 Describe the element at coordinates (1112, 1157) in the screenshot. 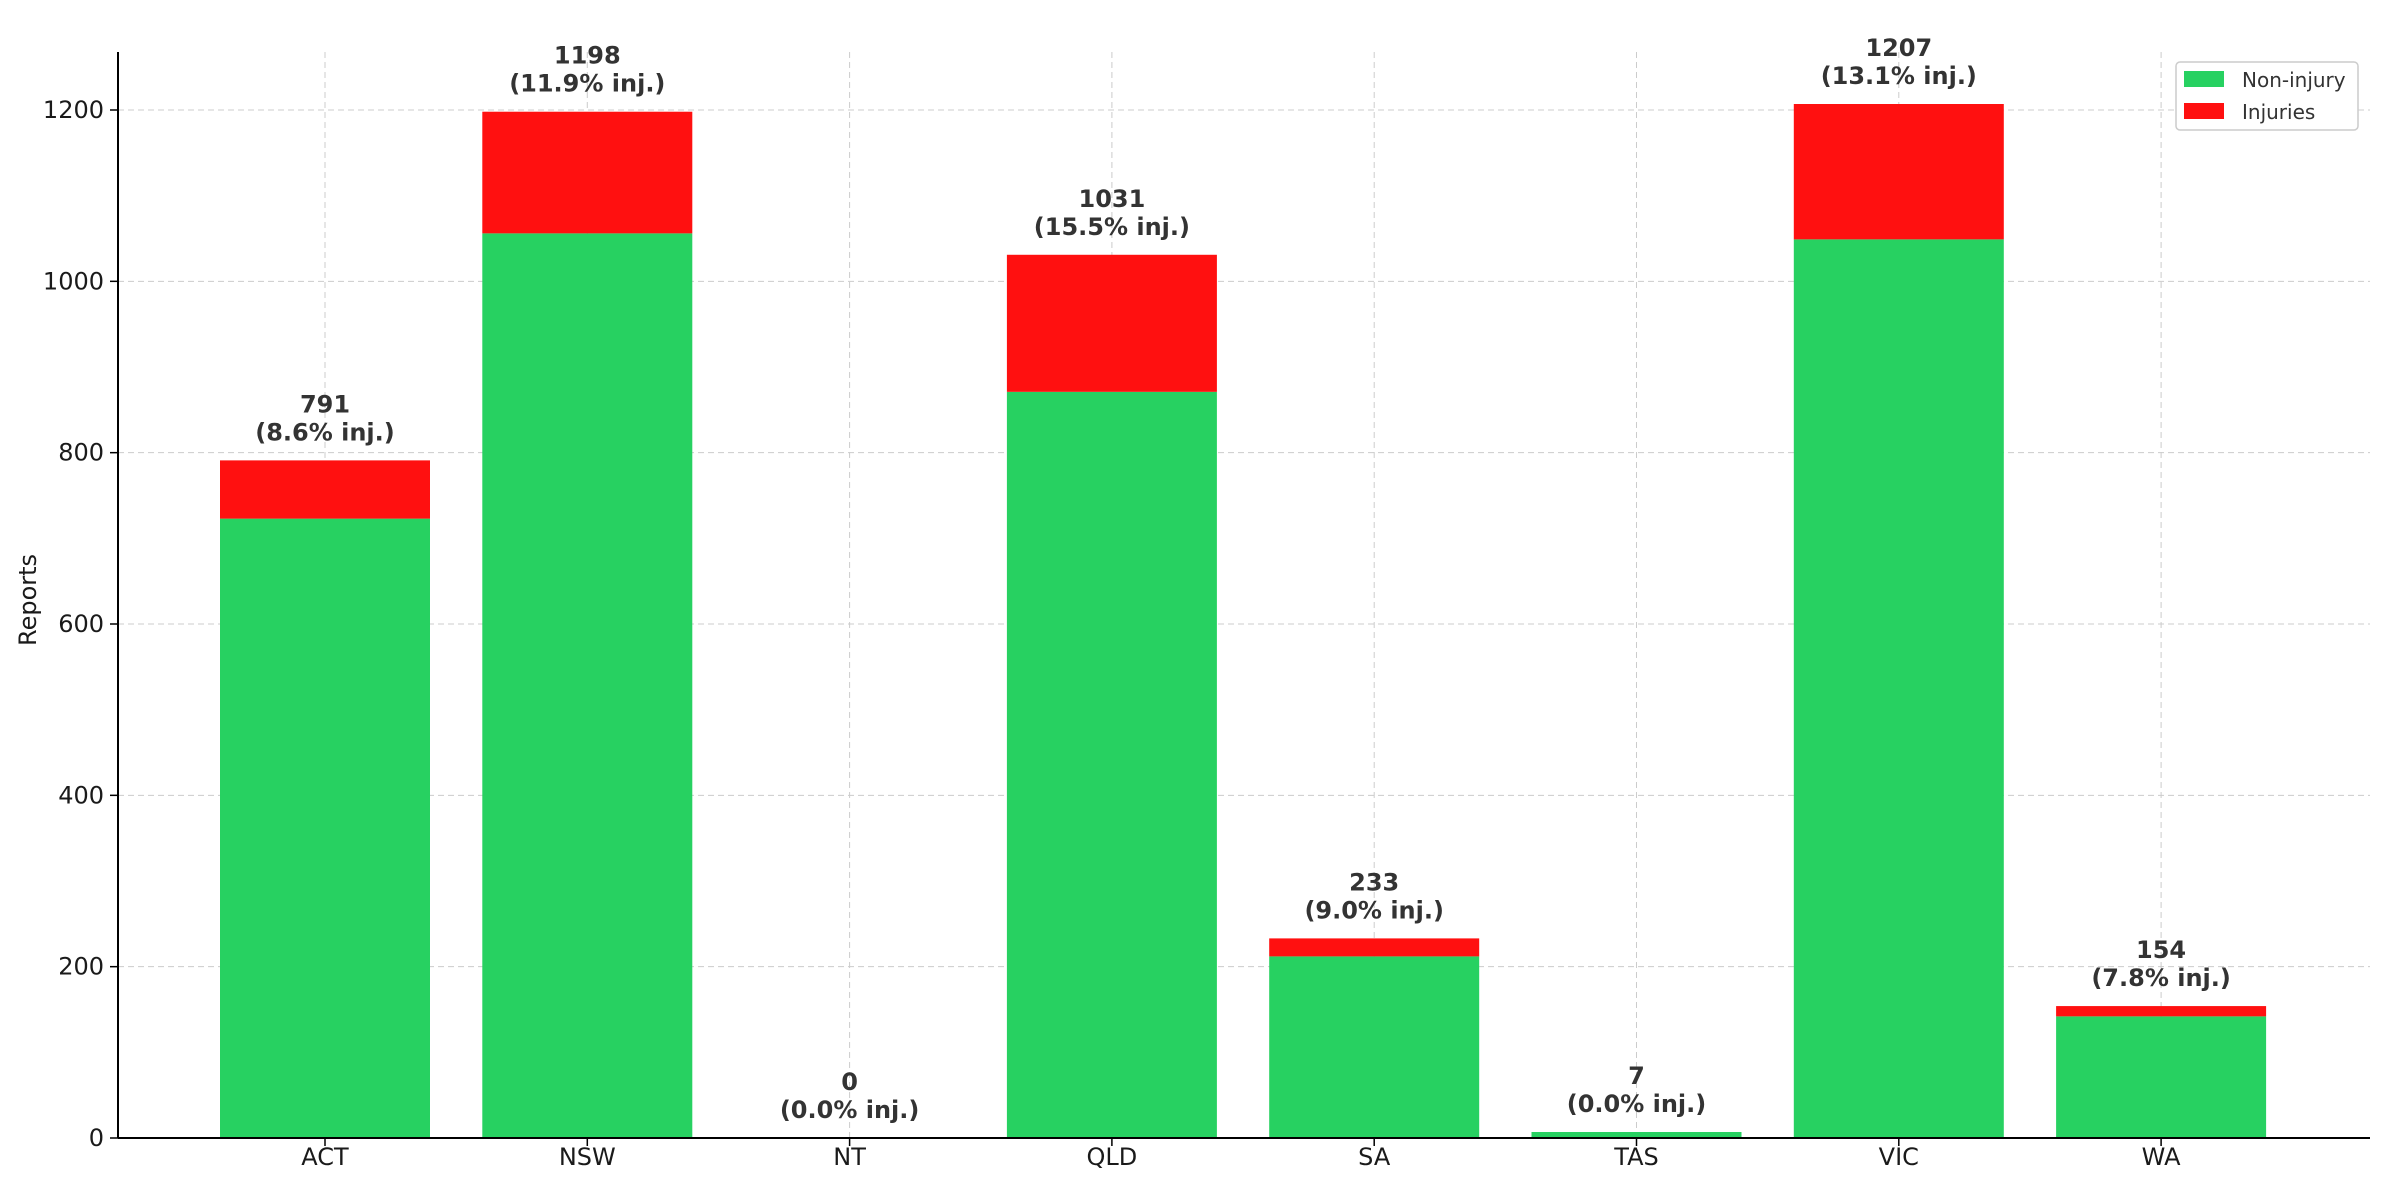

I see `x-tick-label-qld: QLD` at that location.